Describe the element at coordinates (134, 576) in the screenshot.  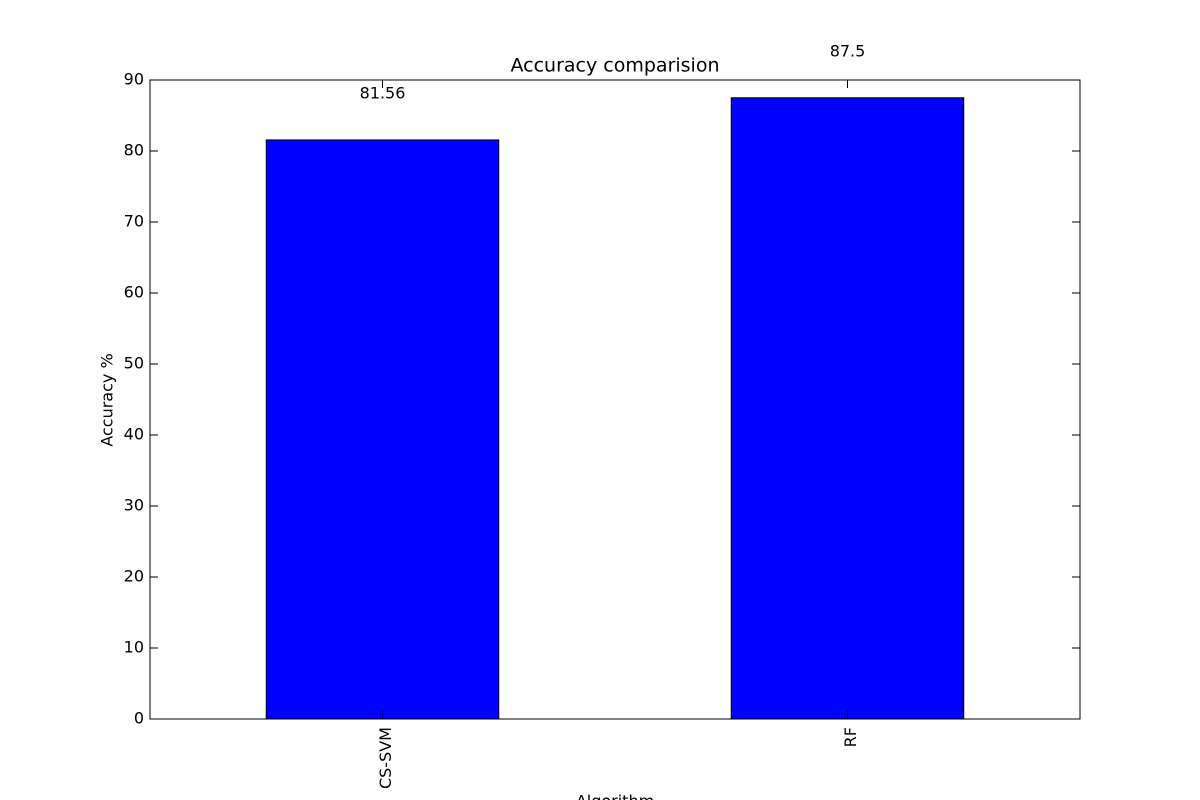
I see `y-tick-label: 20` at that location.